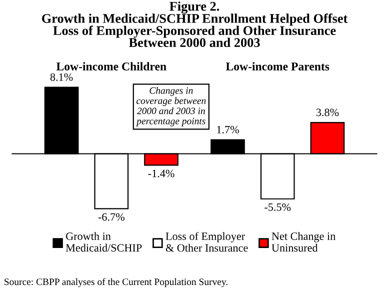 The height and width of the screenshot is (290, 389). Describe the element at coordinates (171, 106) in the screenshot. I see `annotation: Changes in coverage between 2000 and 2003 in percentage points` at that location.